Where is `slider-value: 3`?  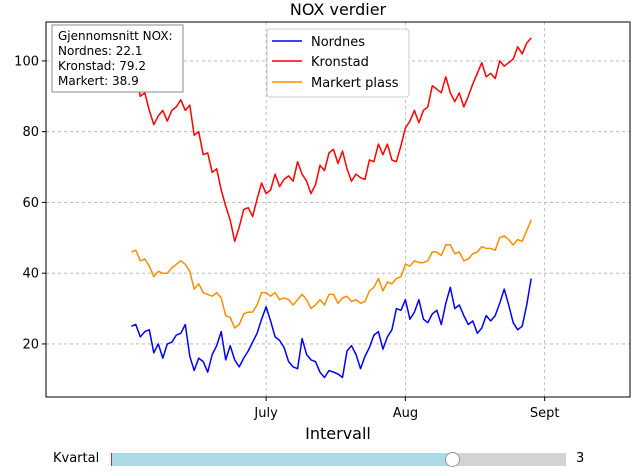 slider-value: 3 is located at coordinates (580, 458).